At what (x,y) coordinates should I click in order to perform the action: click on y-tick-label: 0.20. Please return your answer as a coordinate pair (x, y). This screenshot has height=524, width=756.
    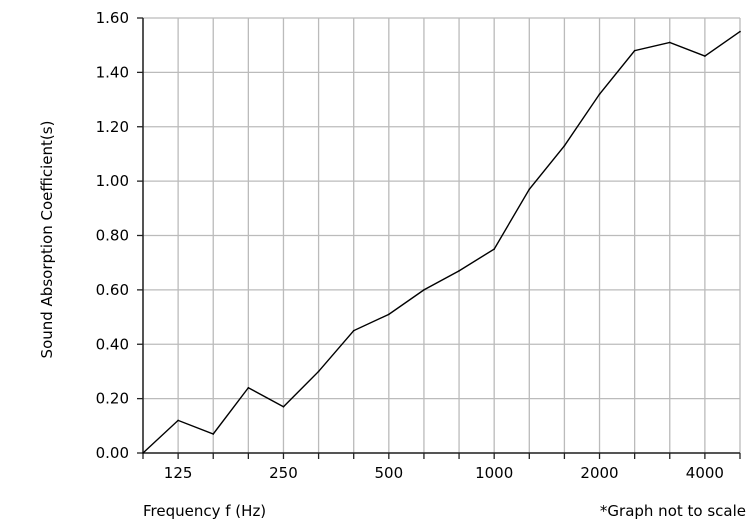
    Looking at the image, I should click on (112, 399).